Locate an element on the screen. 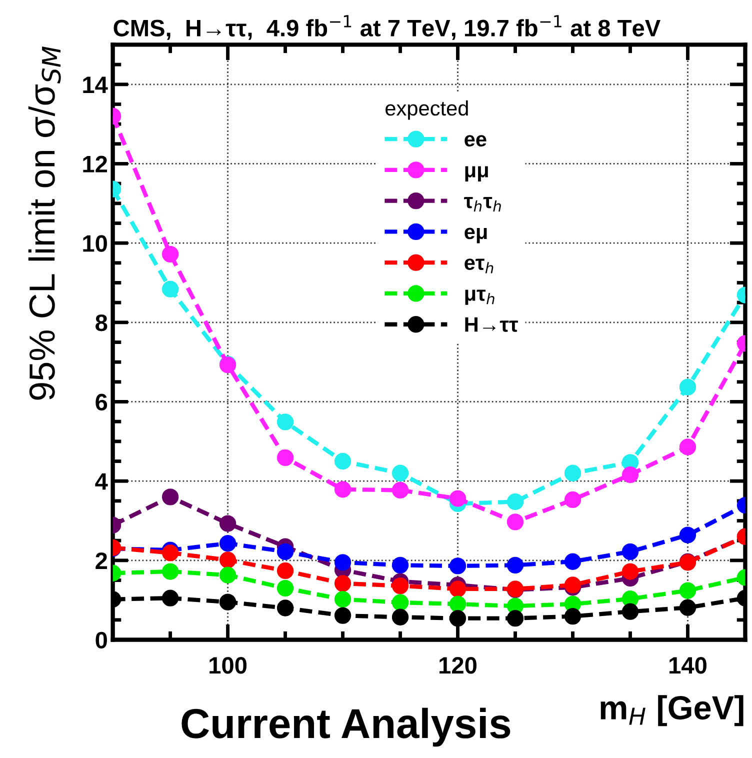  y-tick-label: 4 is located at coordinates (101, 481).